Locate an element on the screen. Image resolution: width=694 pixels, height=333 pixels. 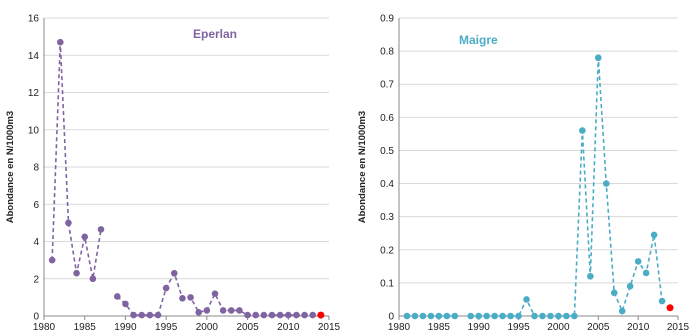
y-tick-label: 8 is located at coordinates (36, 168).